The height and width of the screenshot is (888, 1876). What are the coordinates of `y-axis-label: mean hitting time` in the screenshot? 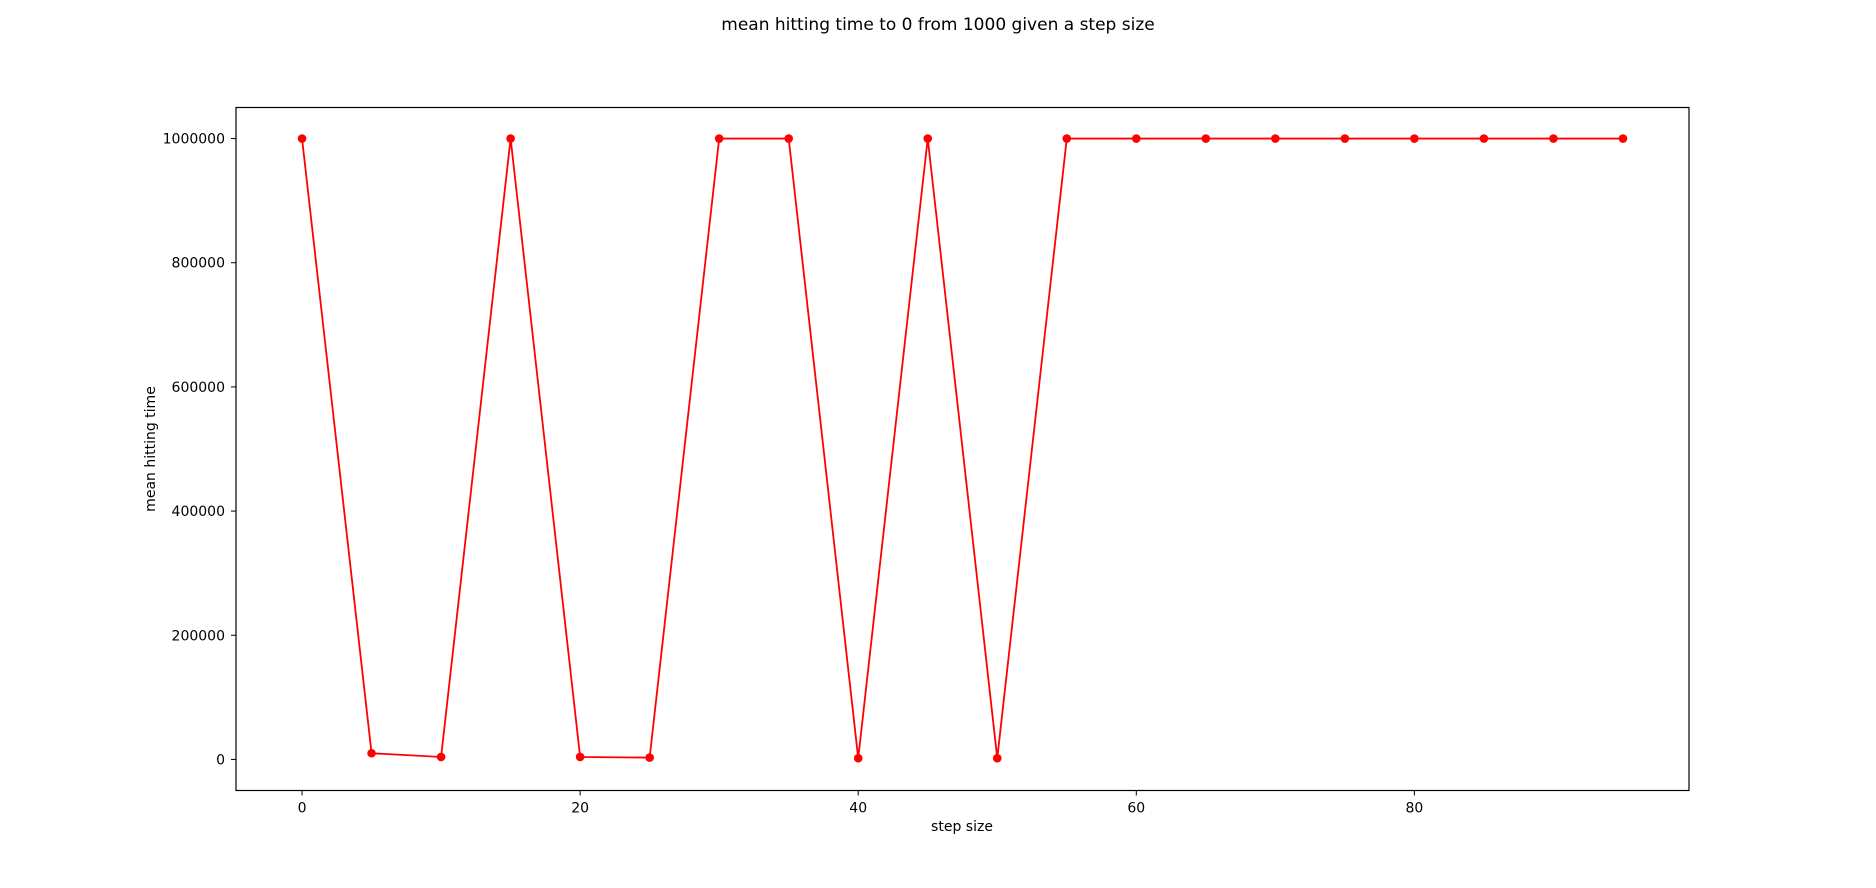 It's located at (151, 449).